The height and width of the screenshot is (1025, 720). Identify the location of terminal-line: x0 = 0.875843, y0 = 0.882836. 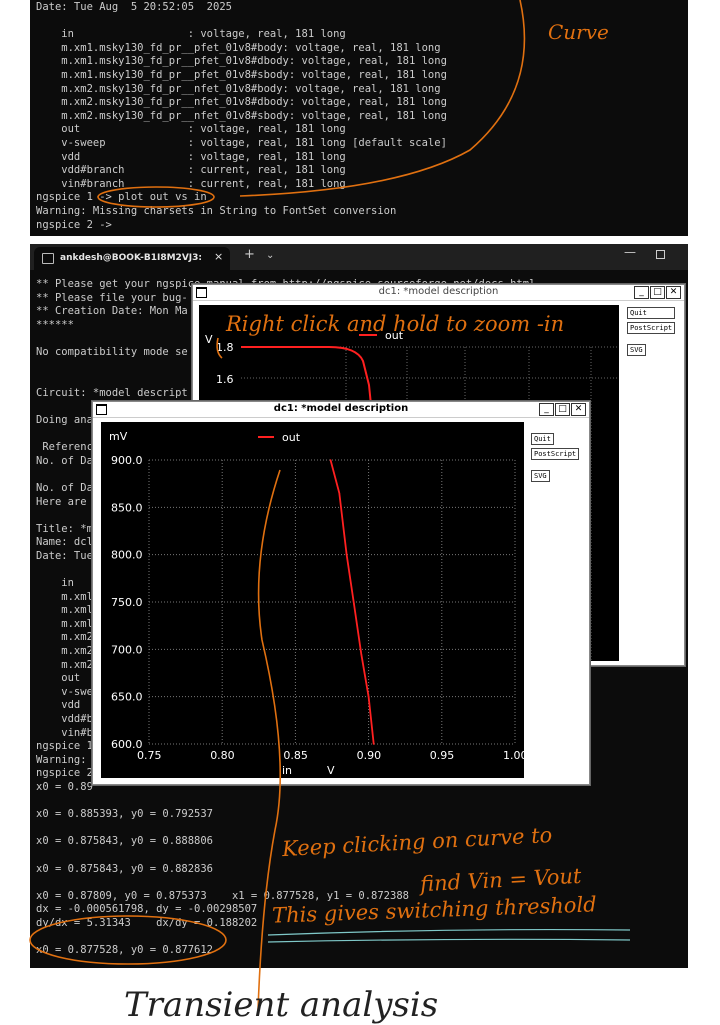
(125, 868).